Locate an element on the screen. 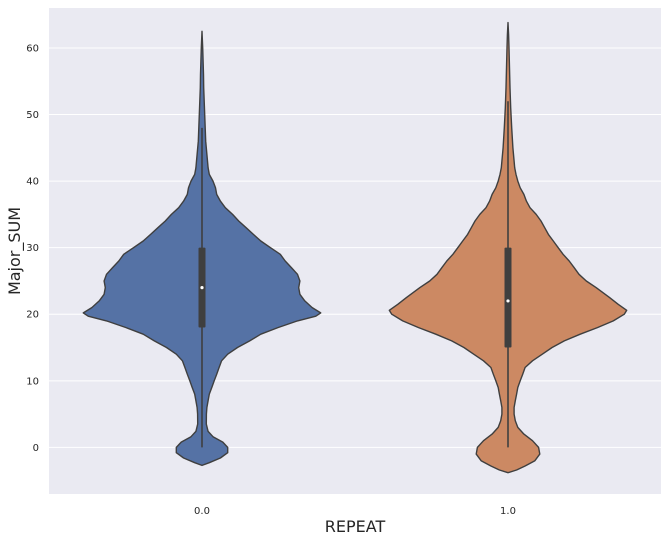 This screenshot has width=669, height=542. y-tick-label: 10 is located at coordinates (32, 381).